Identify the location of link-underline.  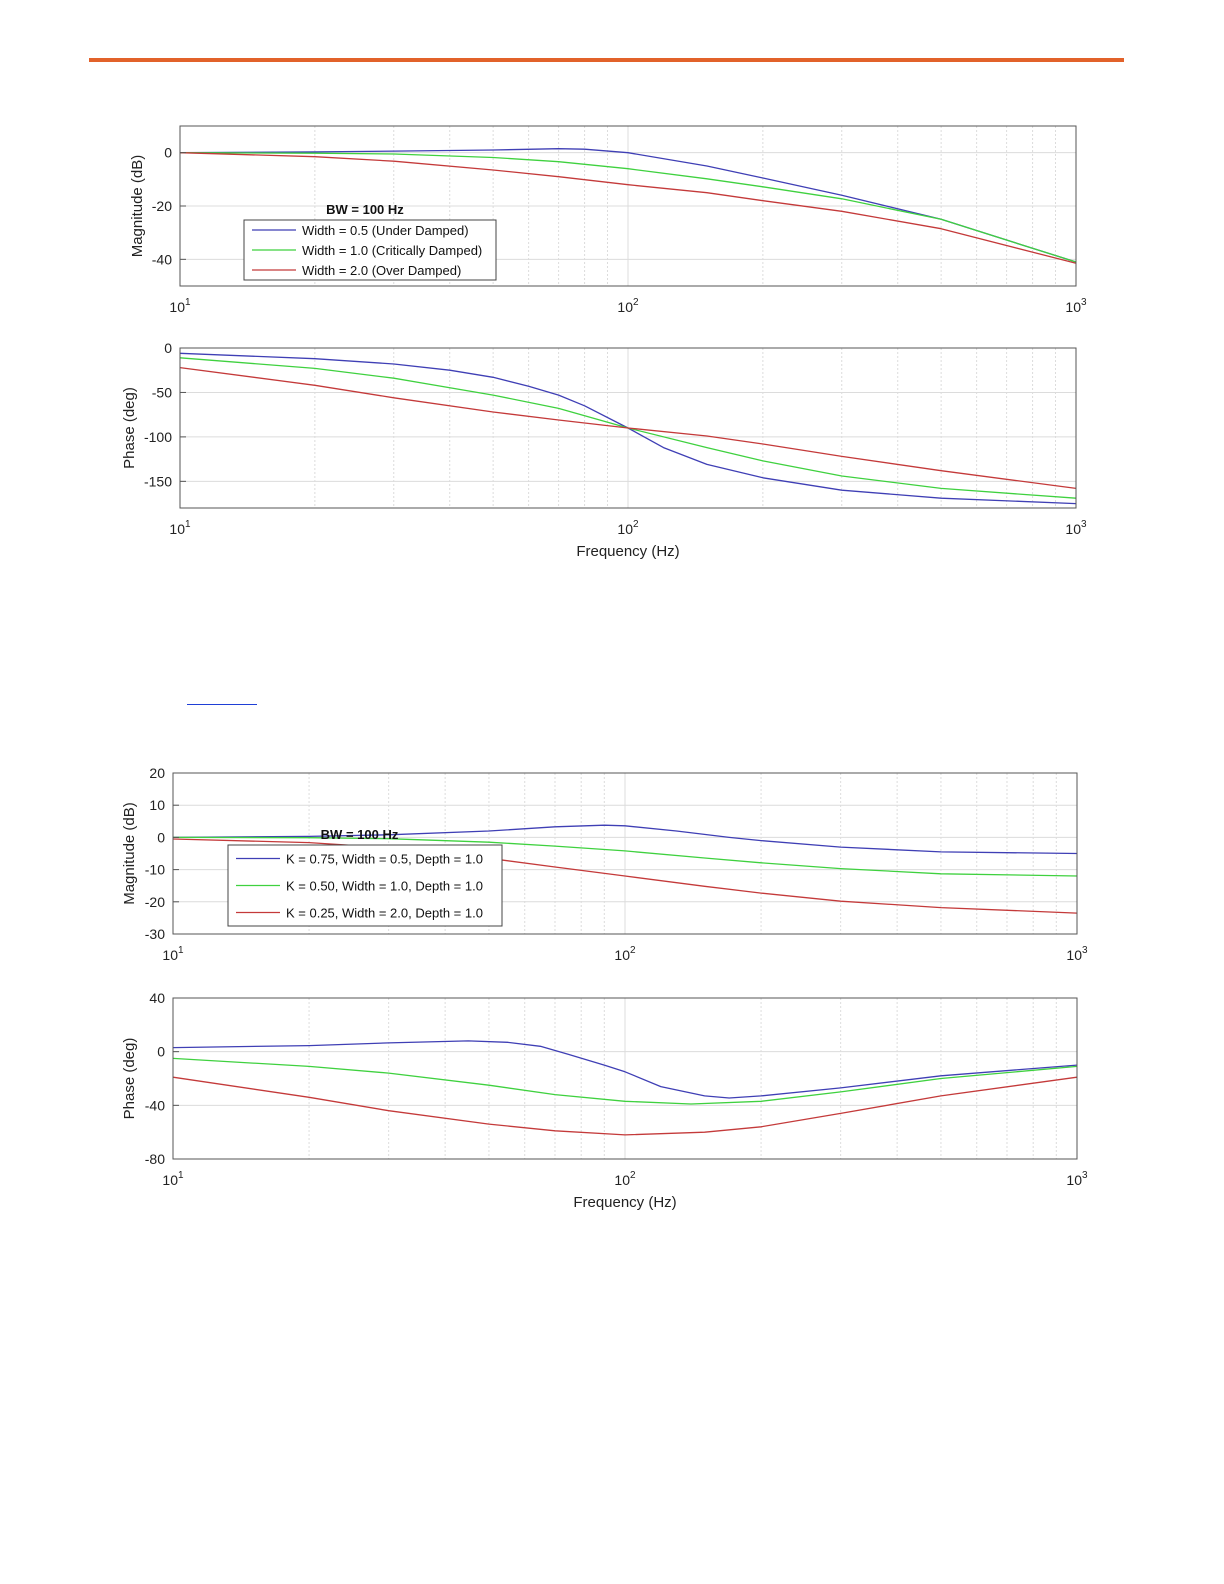
(222, 704).